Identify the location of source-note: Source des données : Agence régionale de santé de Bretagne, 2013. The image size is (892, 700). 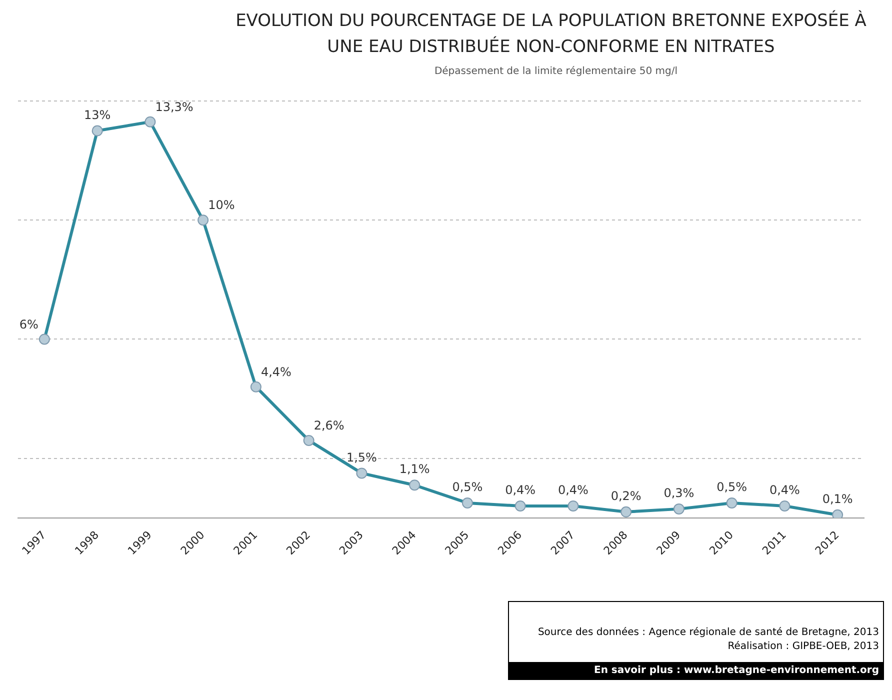
(707, 633).